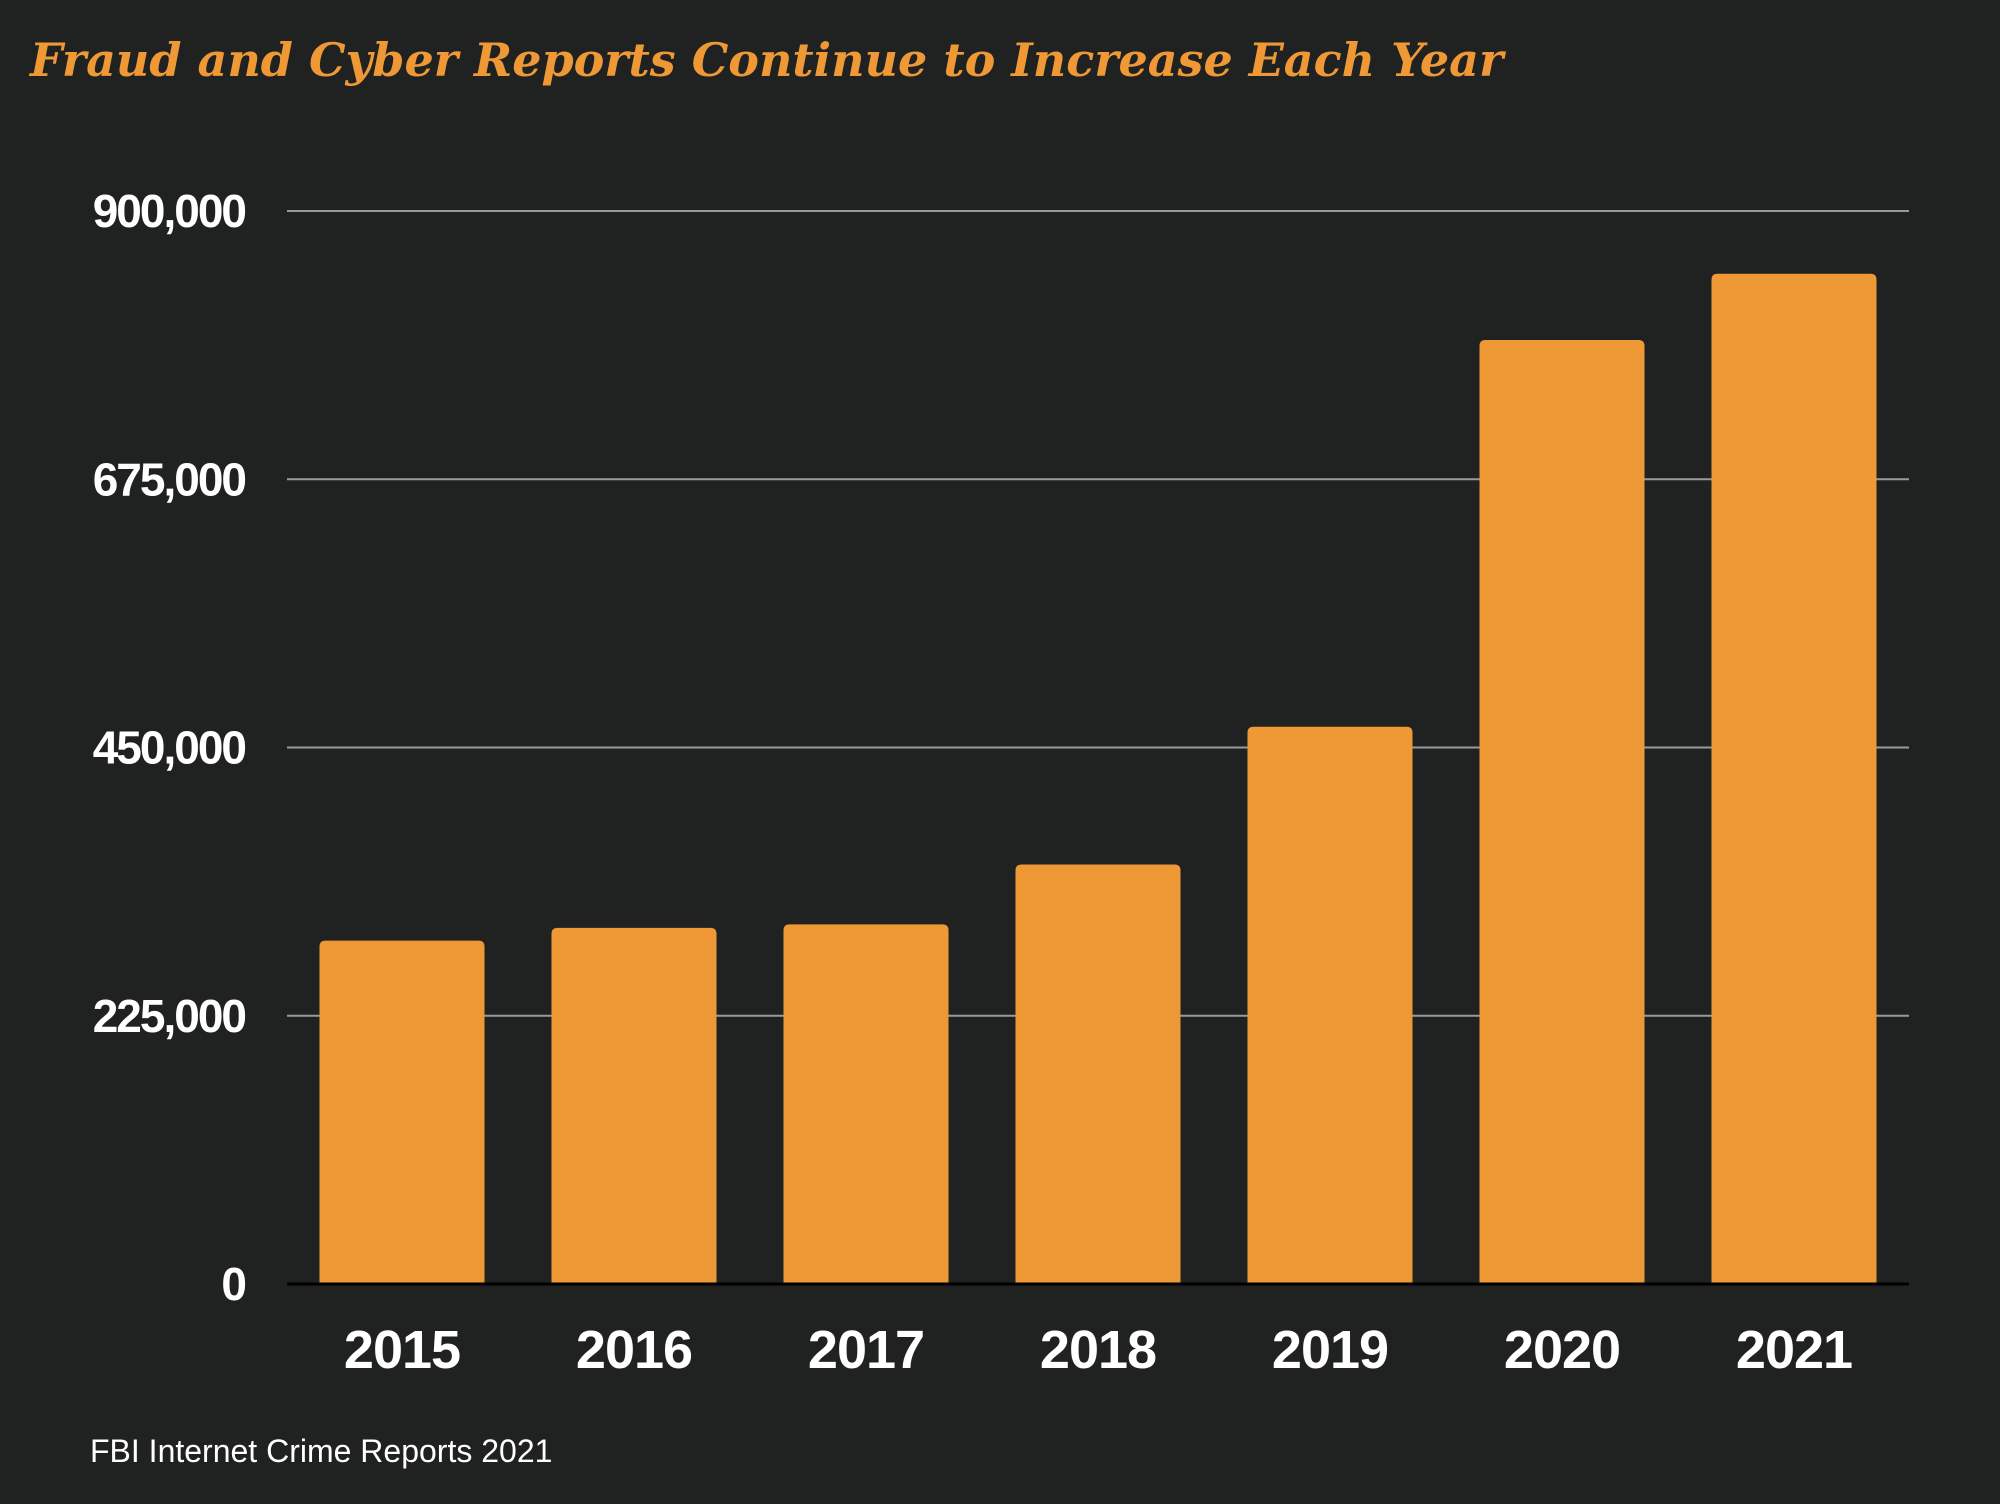 Image resolution: width=2000 pixels, height=1504 pixels. Describe the element at coordinates (233, 1284) in the screenshot. I see `y-tick-label: 0` at that location.